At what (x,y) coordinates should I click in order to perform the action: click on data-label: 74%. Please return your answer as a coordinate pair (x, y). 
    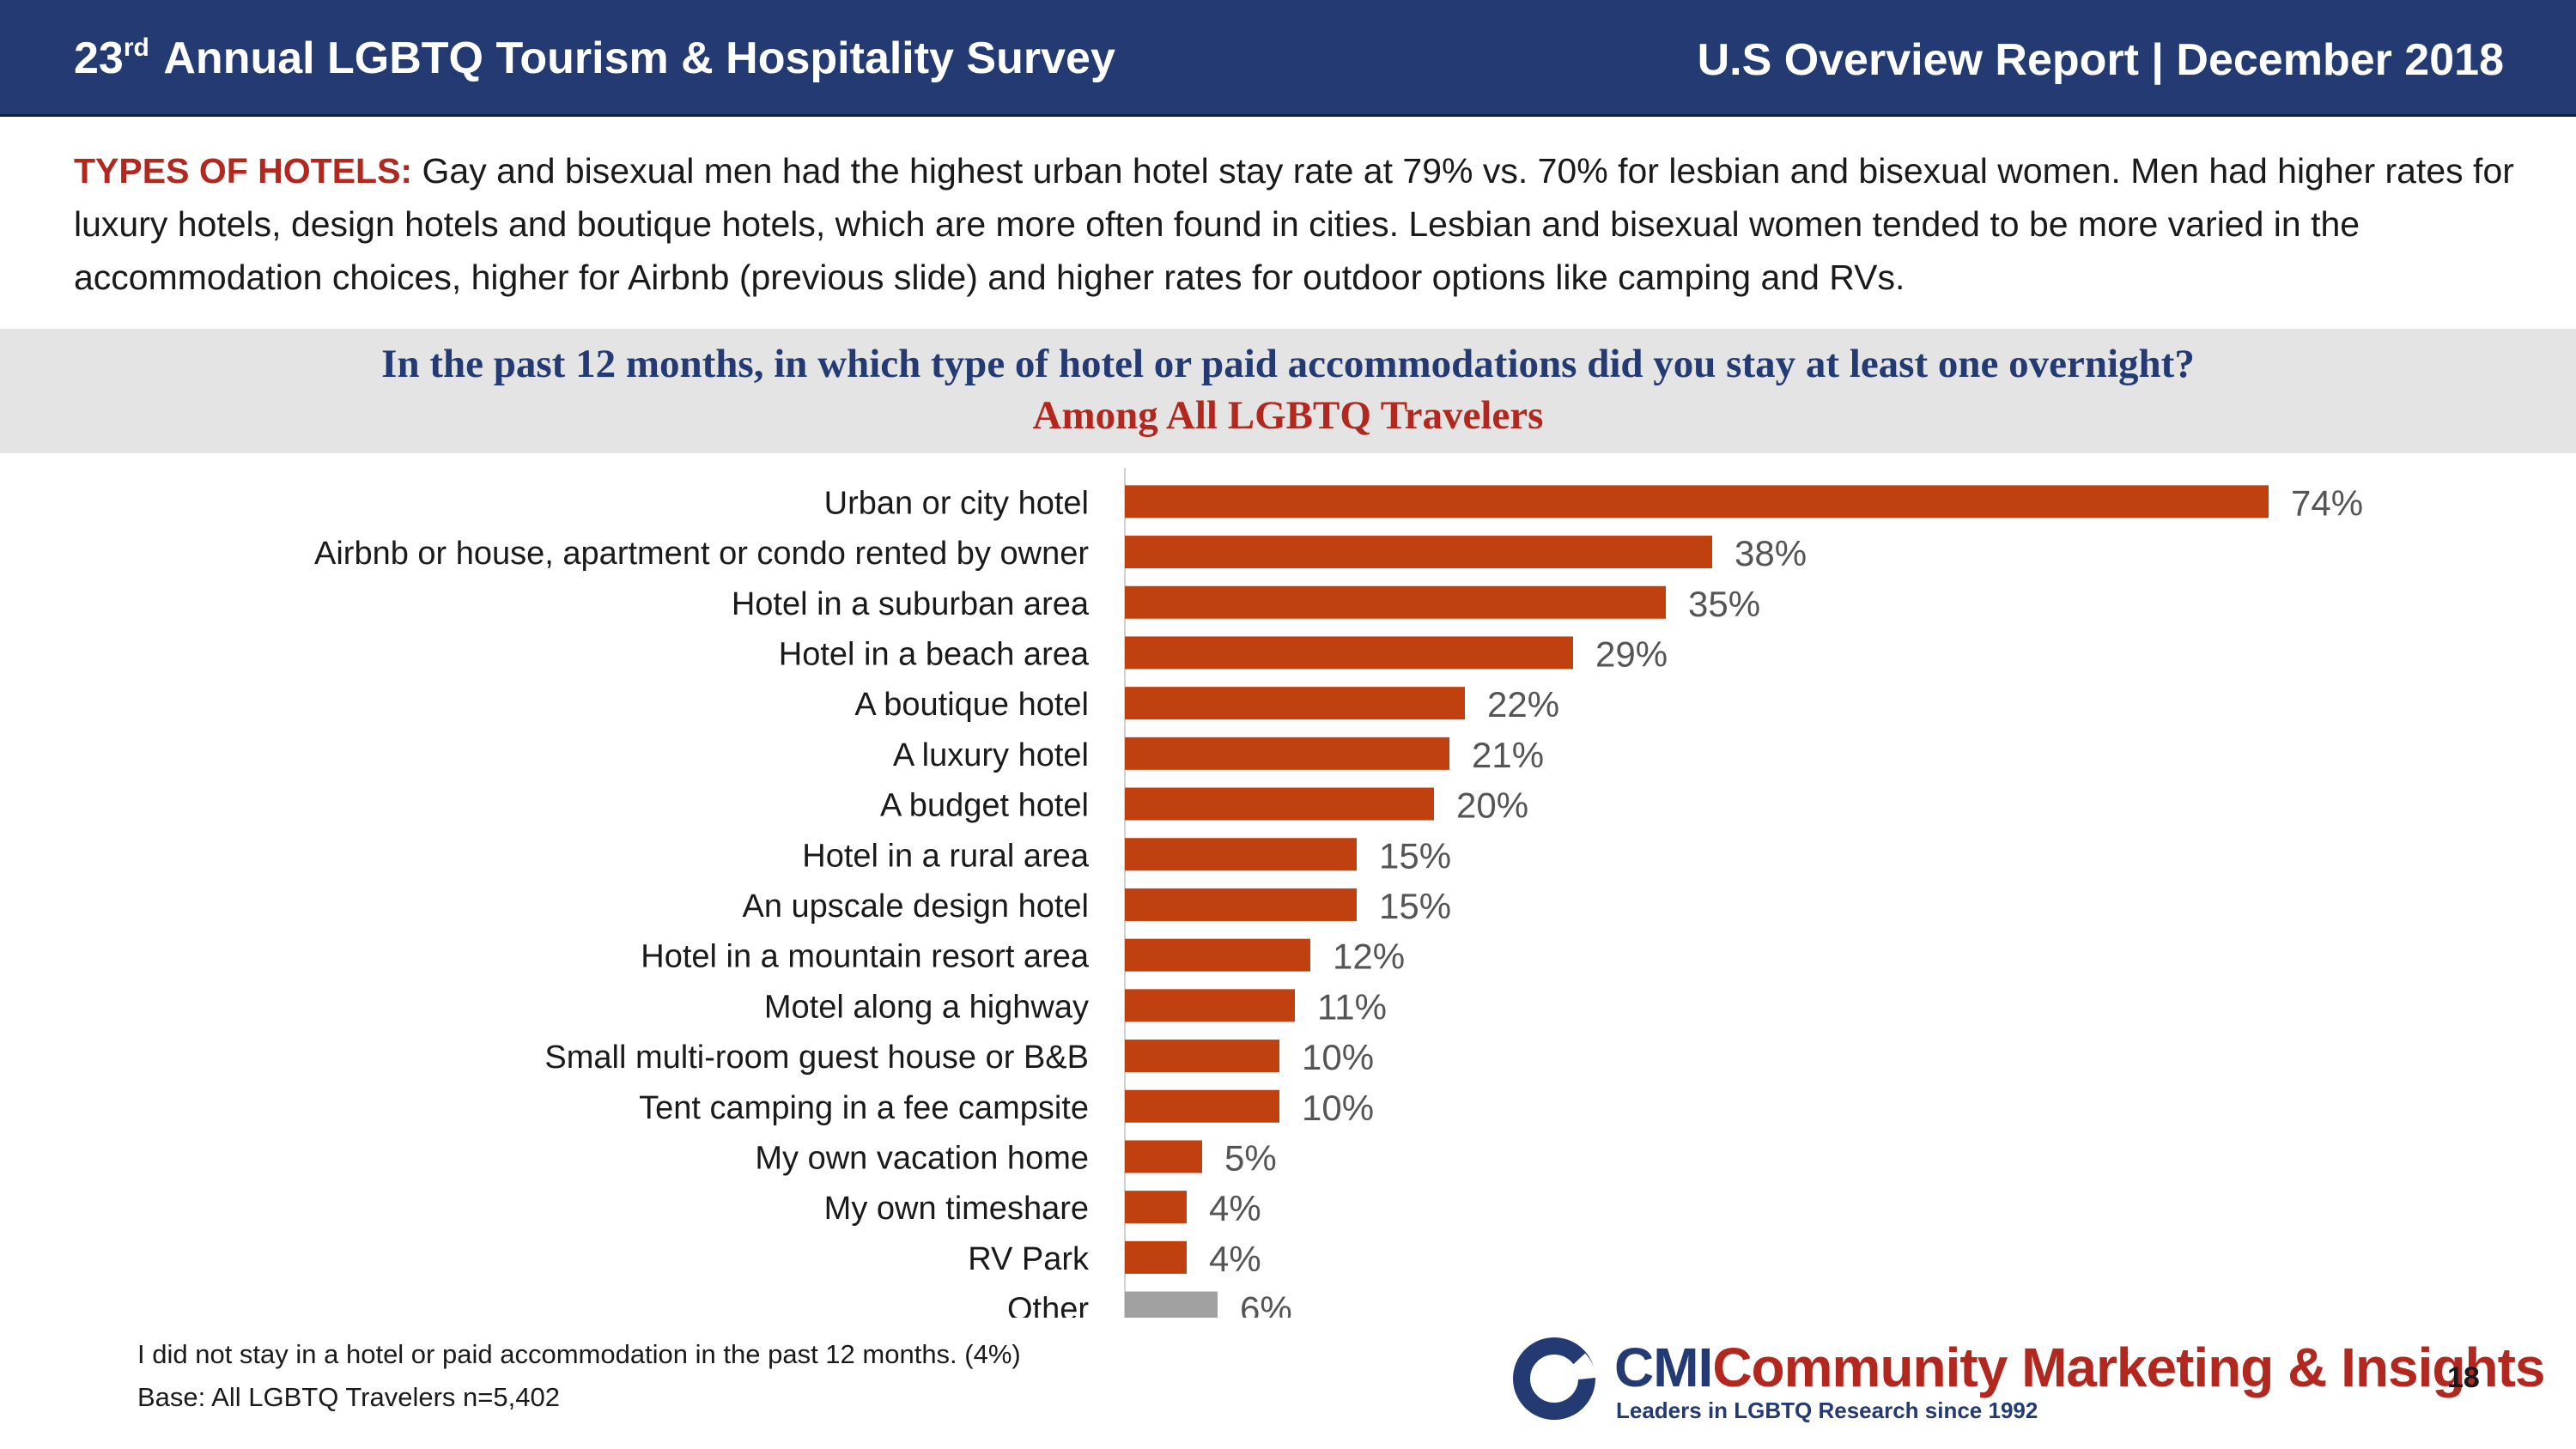
    Looking at the image, I should click on (2327, 503).